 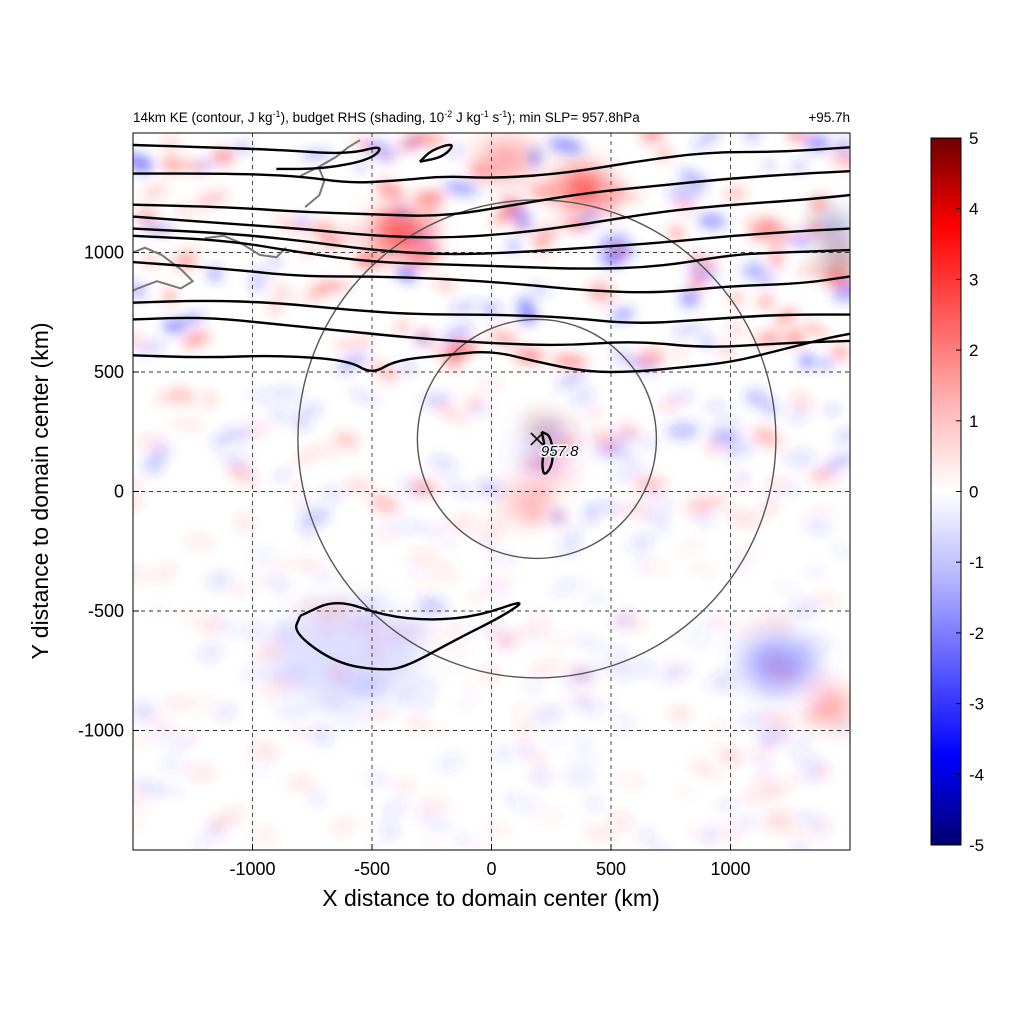 What do you see at coordinates (976, 633) in the screenshot?
I see `colorbar-tick-label: -2` at bounding box center [976, 633].